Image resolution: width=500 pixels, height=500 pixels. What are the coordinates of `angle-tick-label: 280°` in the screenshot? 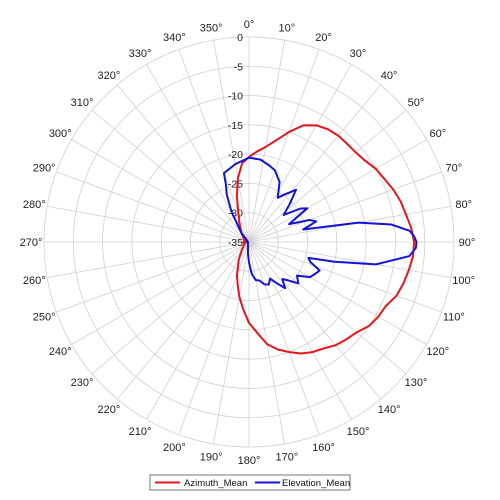 It's located at (34, 205).